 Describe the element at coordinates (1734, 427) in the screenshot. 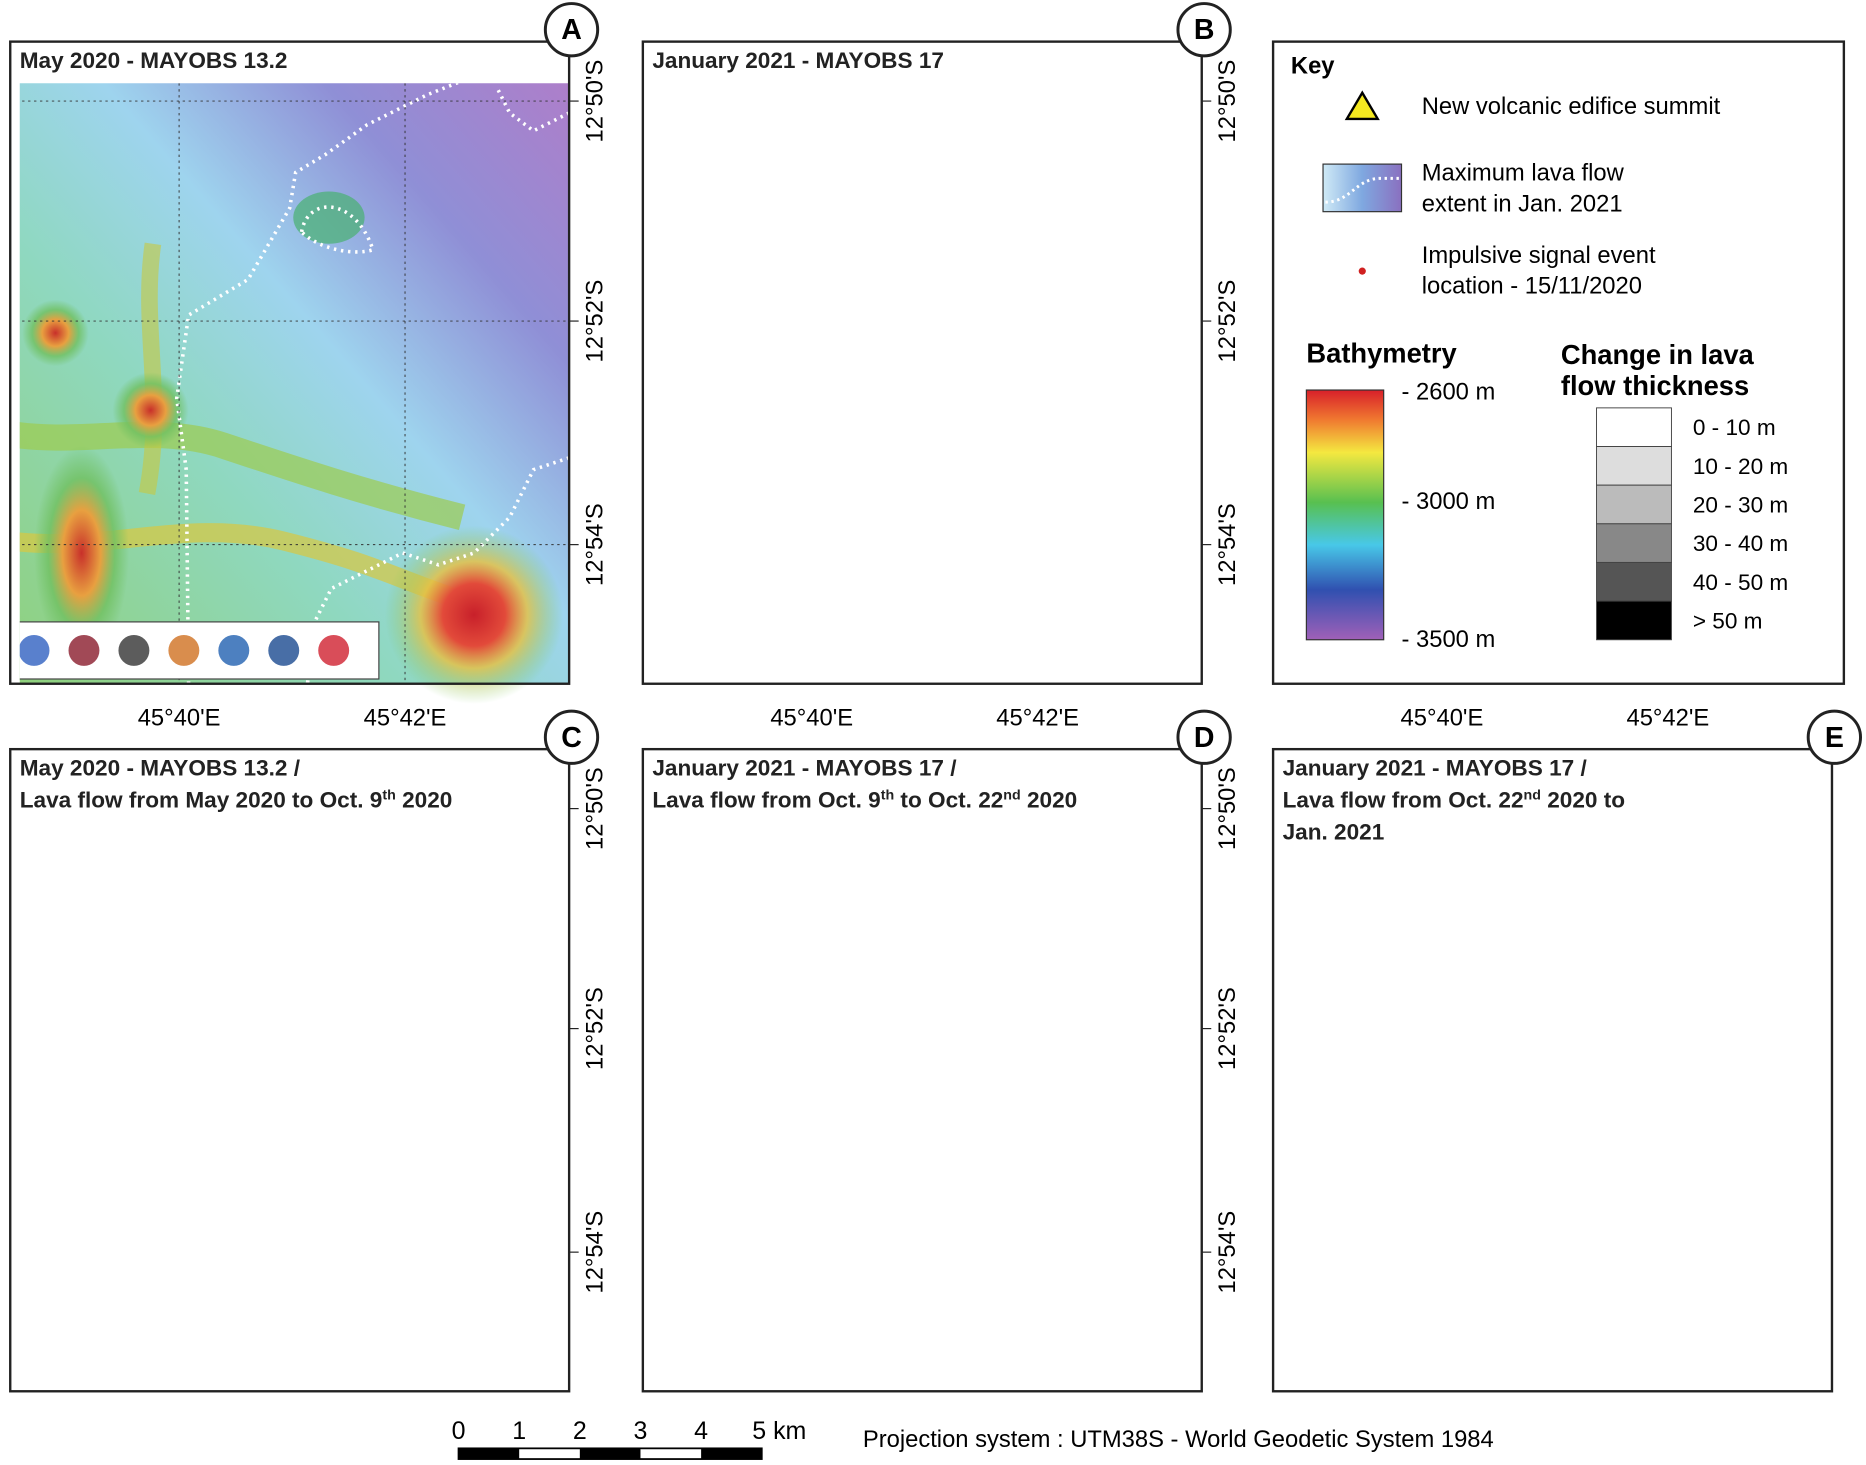

I see `thickness-label: 0 - 10 m` at that location.